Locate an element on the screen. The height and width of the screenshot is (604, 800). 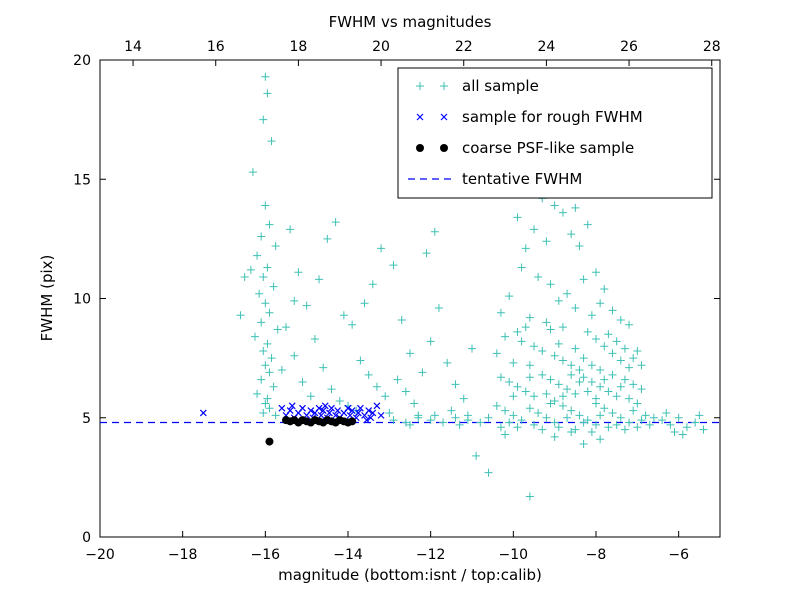
tick-label: 18 is located at coordinates (298, 47).